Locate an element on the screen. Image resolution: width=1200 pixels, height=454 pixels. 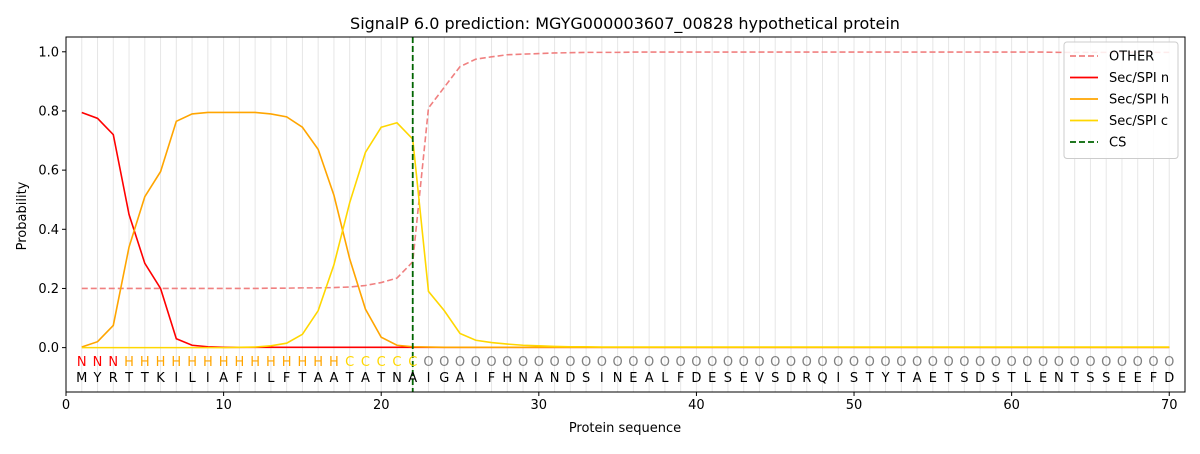
x-tick-label: 0 is located at coordinates (66, 405).